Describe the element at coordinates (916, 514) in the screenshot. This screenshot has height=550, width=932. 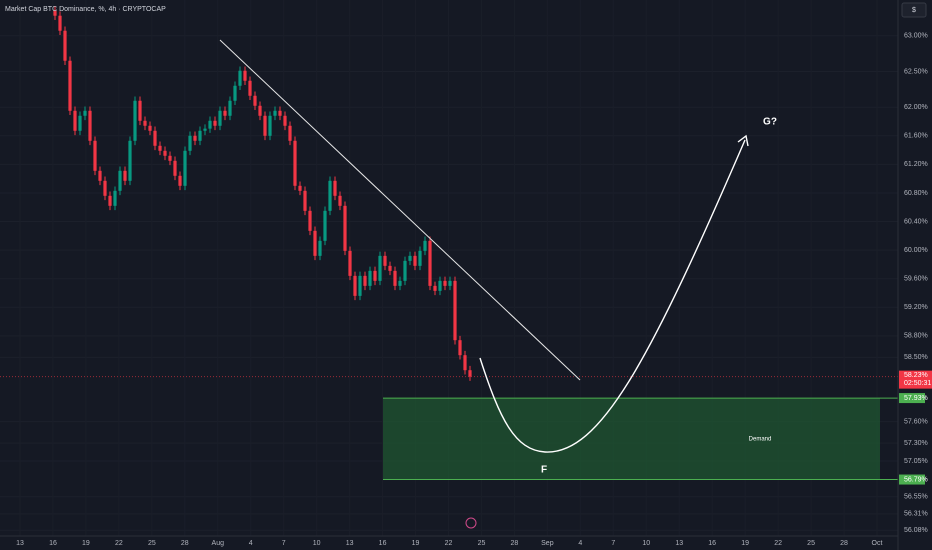
I see `y-tick-label: 56.31%` at that location.